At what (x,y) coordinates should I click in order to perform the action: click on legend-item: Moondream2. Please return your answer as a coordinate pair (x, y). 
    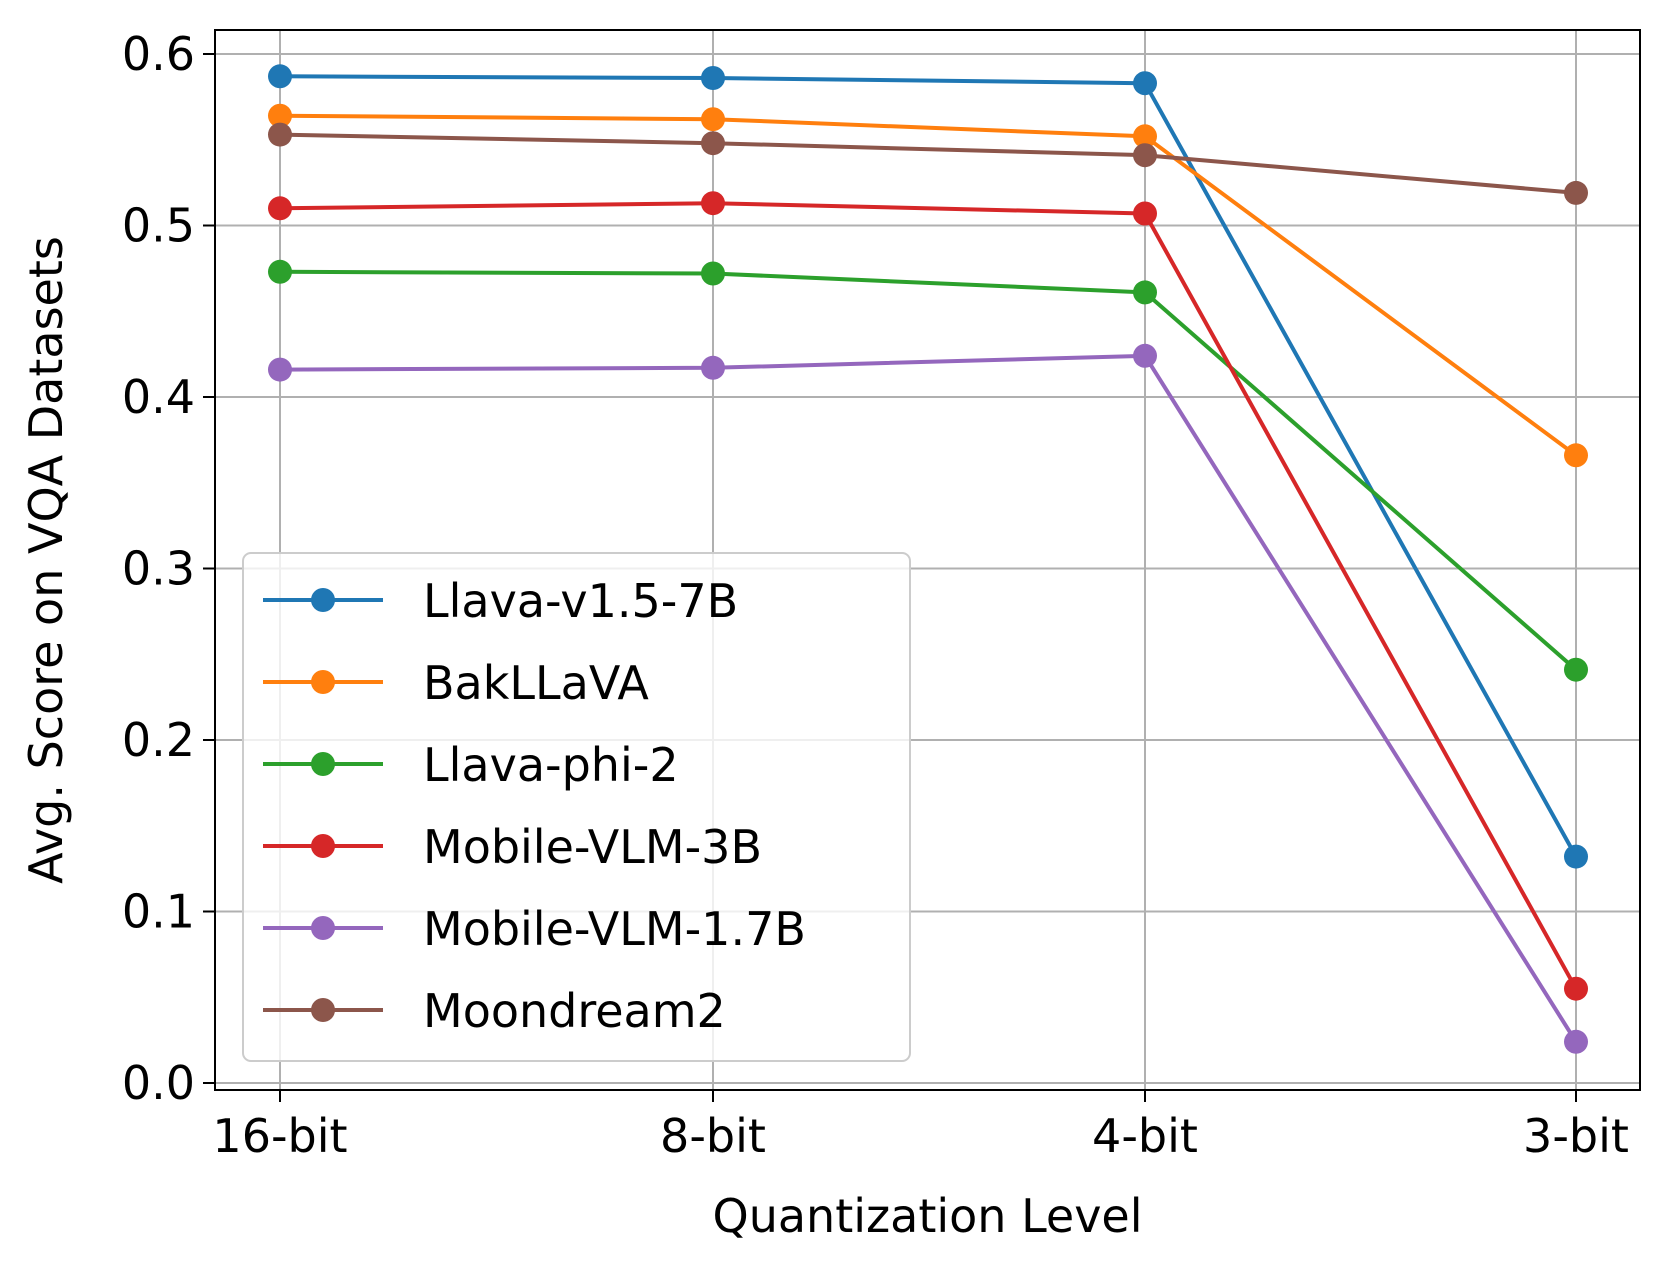
    Looking at the image, I should click on (494, 1011).